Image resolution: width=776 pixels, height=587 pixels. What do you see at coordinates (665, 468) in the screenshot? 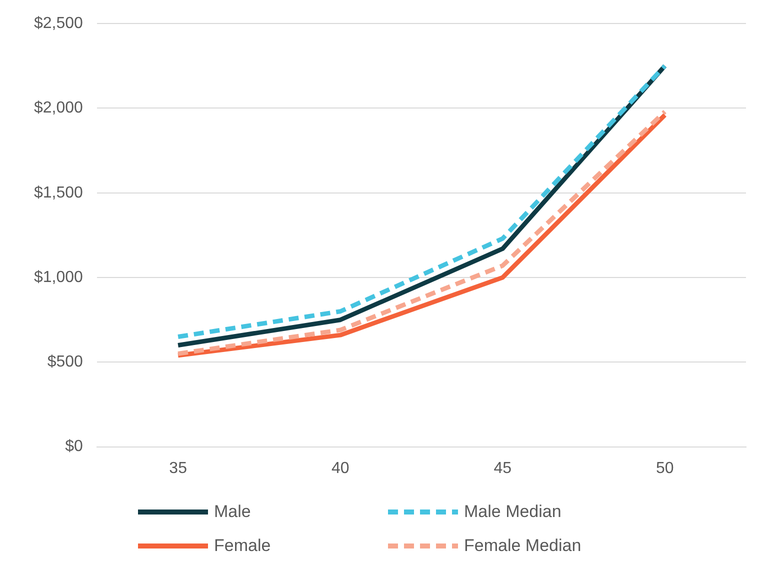
I see `x-tick-label: 50` at bounding box center [665, 468].